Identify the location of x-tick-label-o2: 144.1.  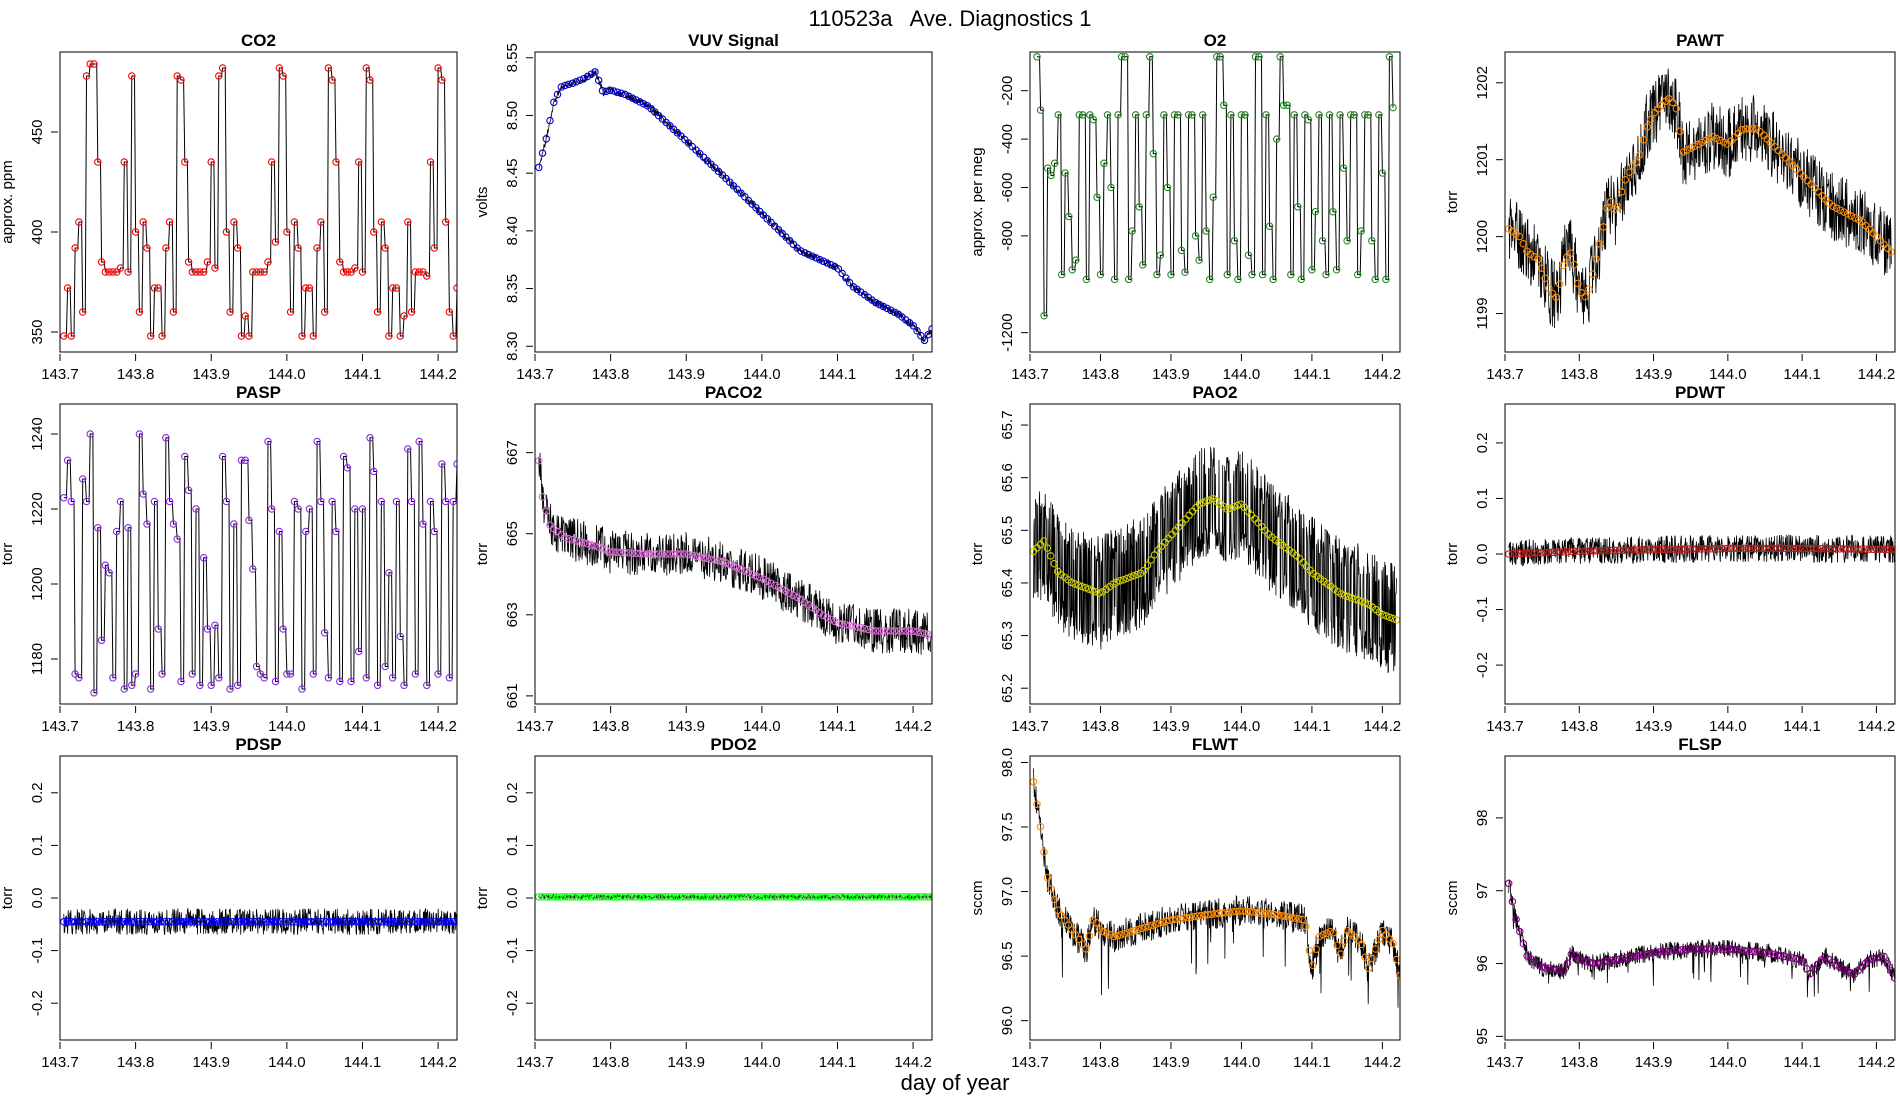
(1312, 374).